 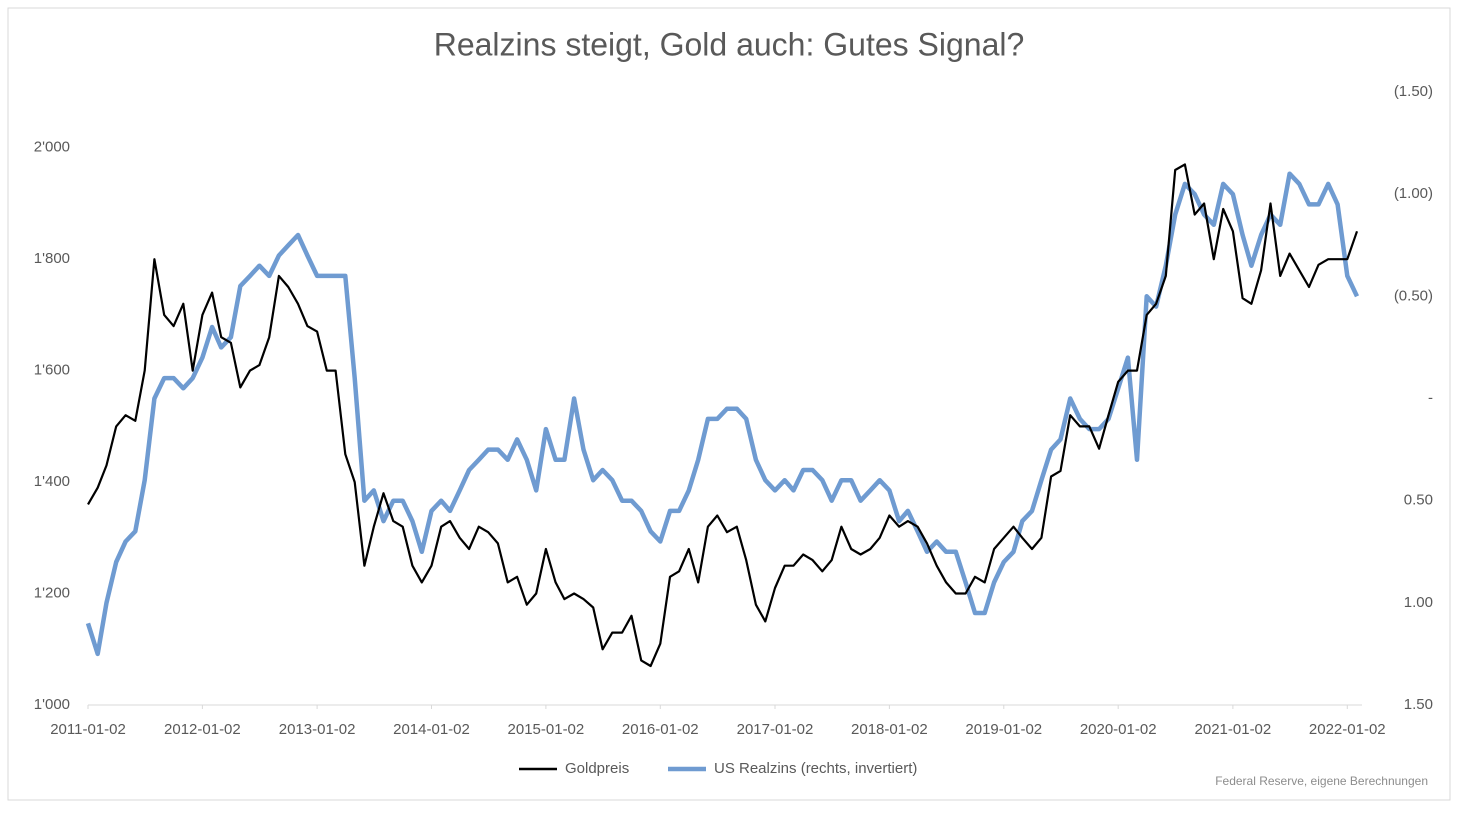 What do you see at coordinates (52, 258) in the screenshot?
I see `y-tick-label: 1'800` at bounding box center [52, 258].